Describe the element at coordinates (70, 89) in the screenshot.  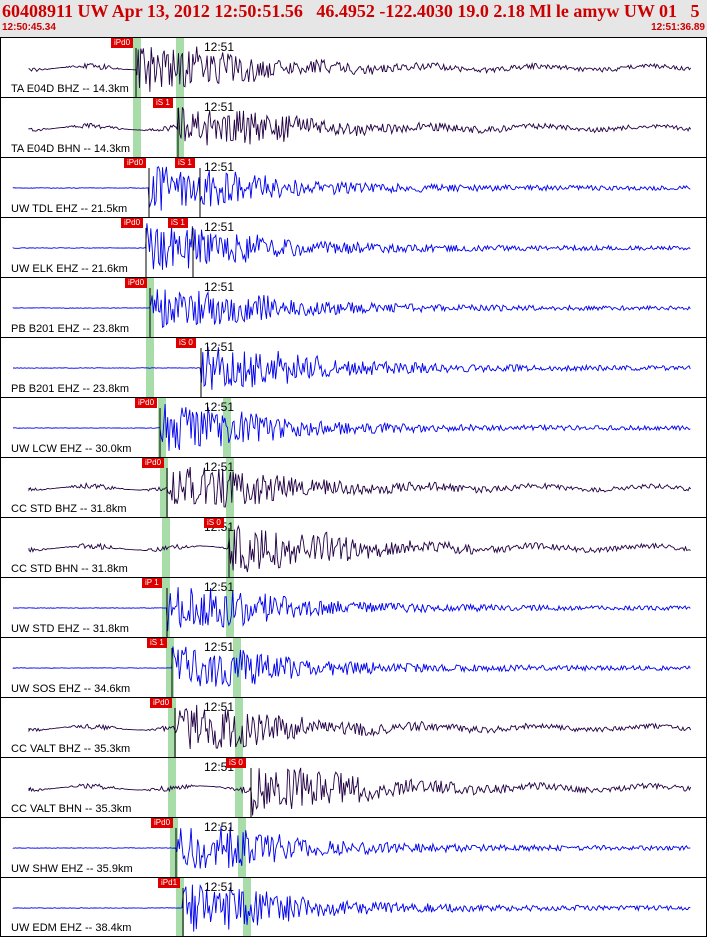
I see `station-label: TA E04D BHZ -- 14.3km` at that location.